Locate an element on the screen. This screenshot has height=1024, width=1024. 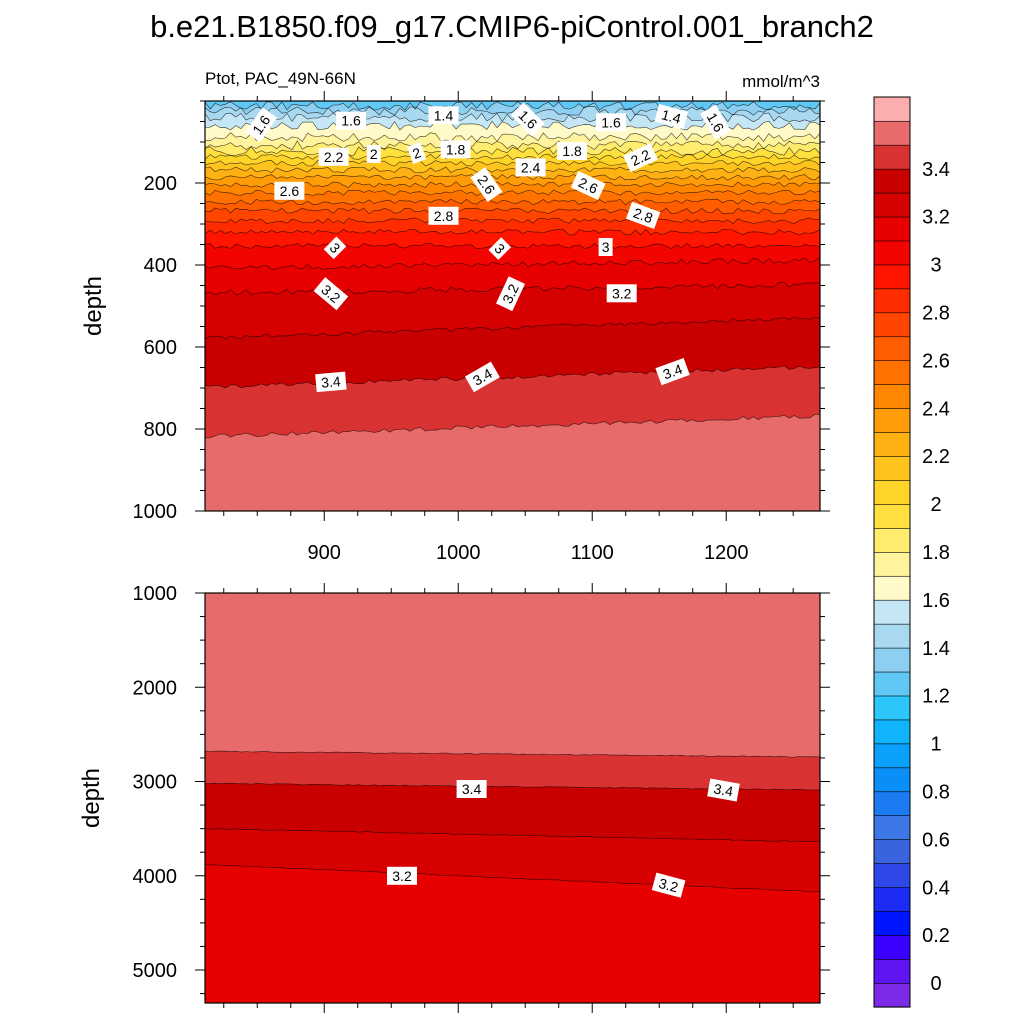
contour-label: 2.8 is located at coordinates (643, 215).